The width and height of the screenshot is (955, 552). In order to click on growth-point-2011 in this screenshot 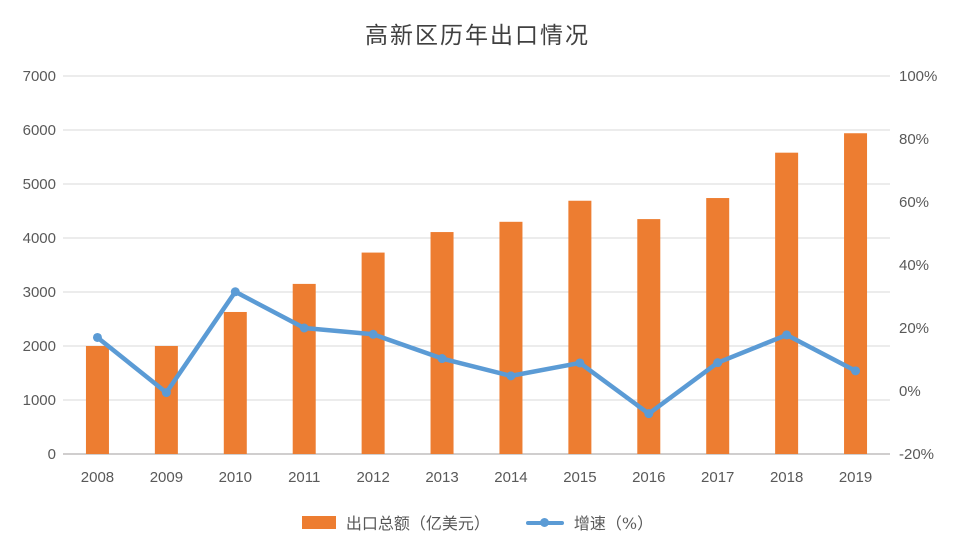, I will do `click(304, 328)`.